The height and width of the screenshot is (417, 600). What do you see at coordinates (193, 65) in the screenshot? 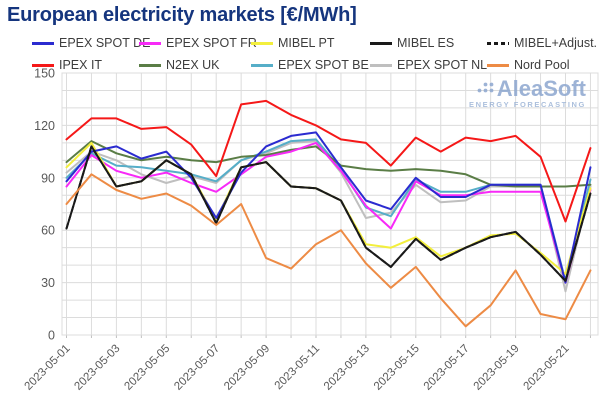
I see `legend-label: N2EX UK` at bounding box center [193, 65].